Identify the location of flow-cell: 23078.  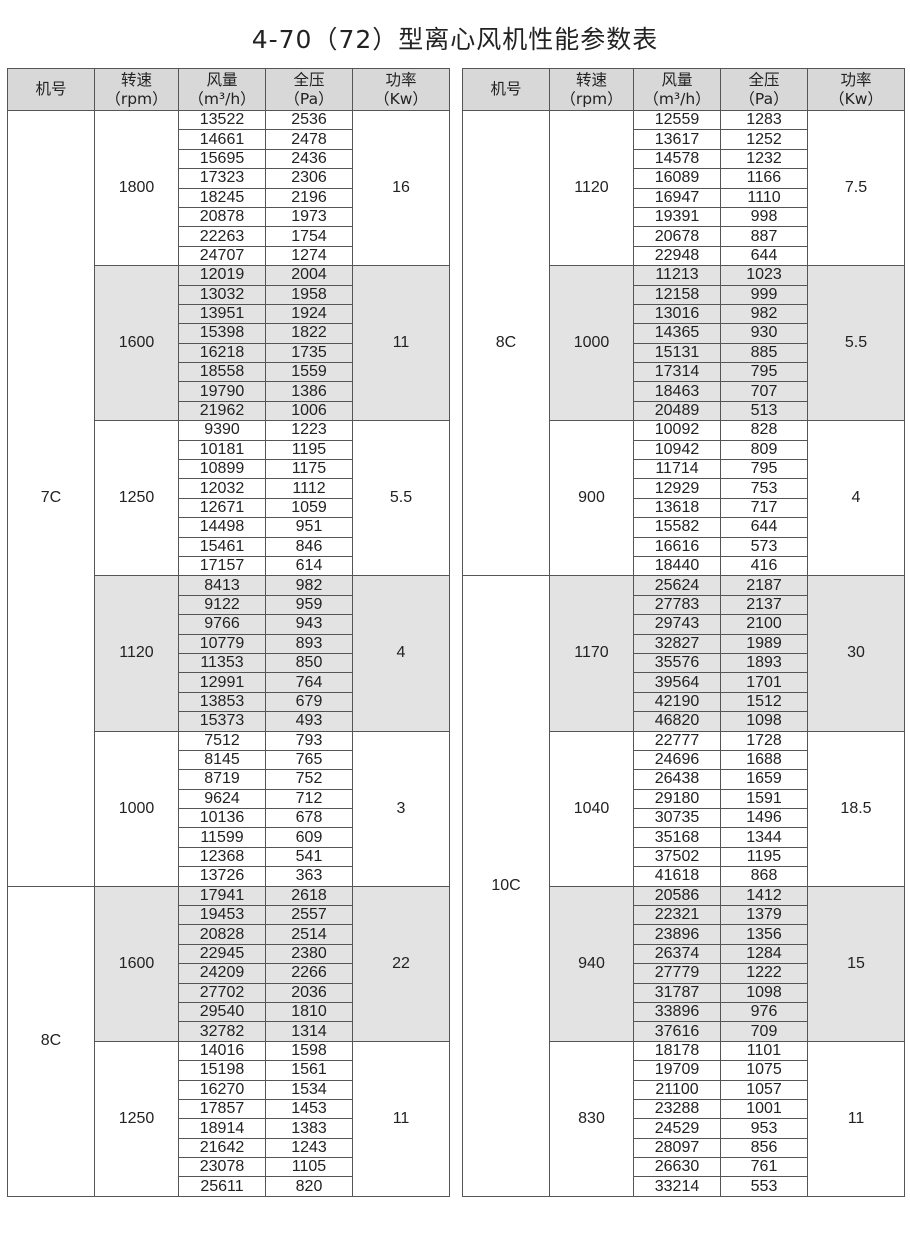
(222, 1167).